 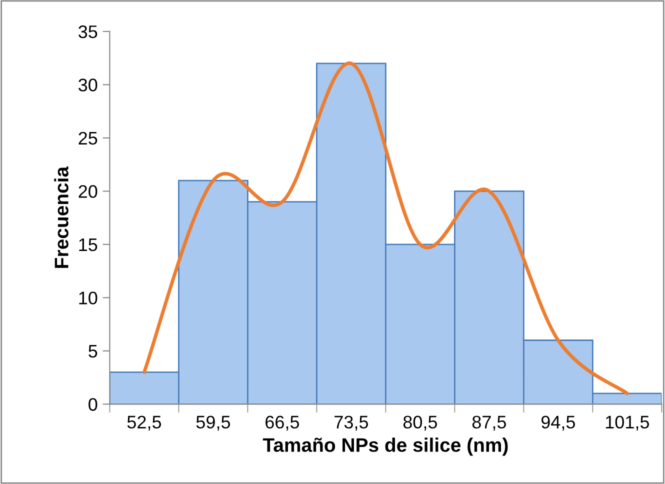 I want to click on x-tick-label: 66,5, so click(x=283, y=423).